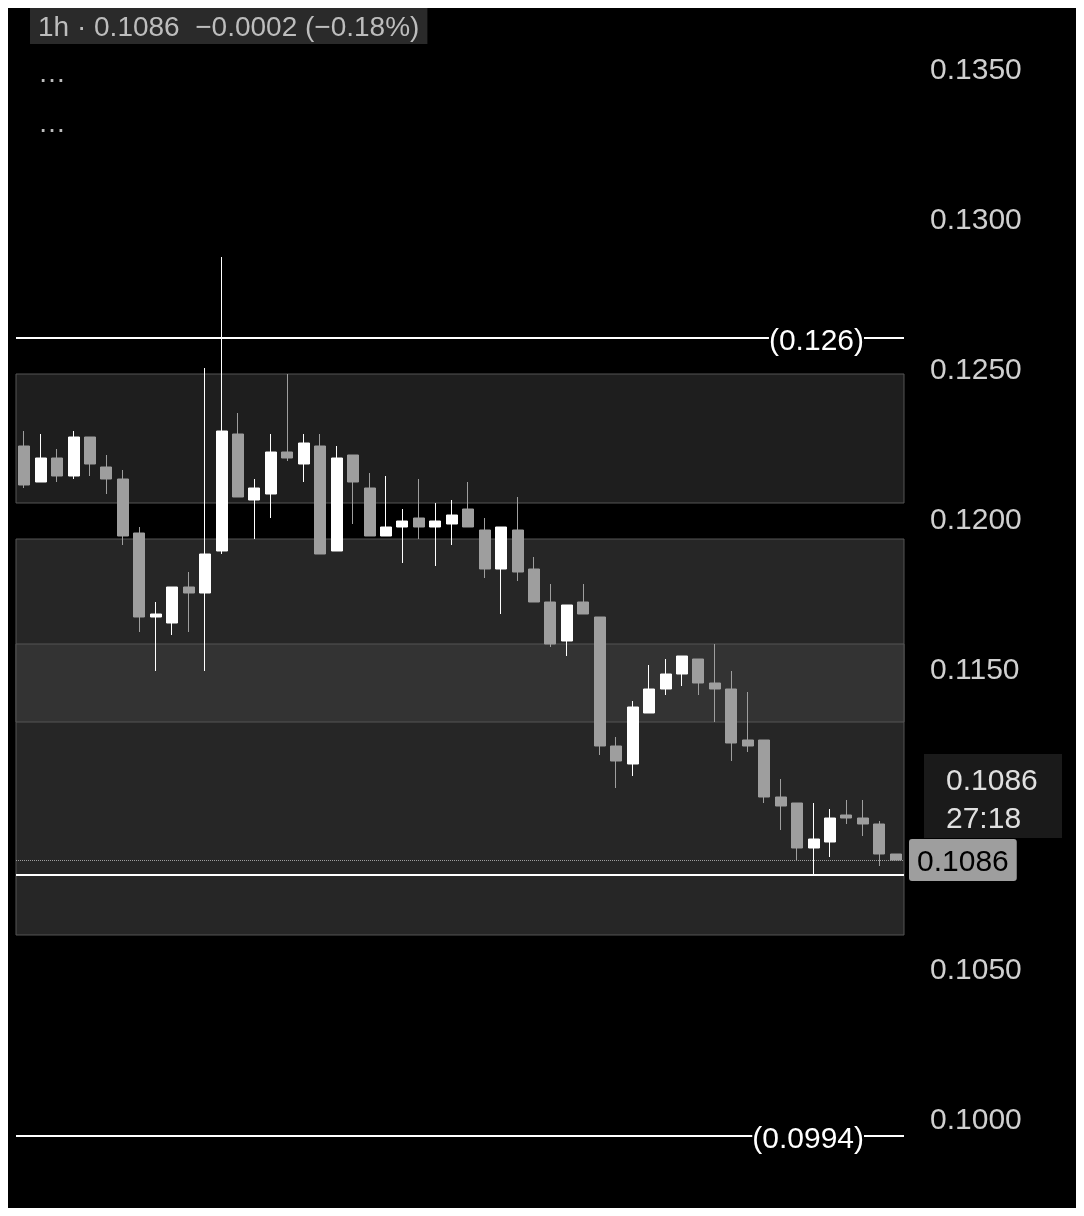 The width and height of the screenshot is (1084, 1216). What do you see at coordinates (976, 368) in the screenshot?
I see `y-tick-label: 0.1250` at bounding box center [976, 368].